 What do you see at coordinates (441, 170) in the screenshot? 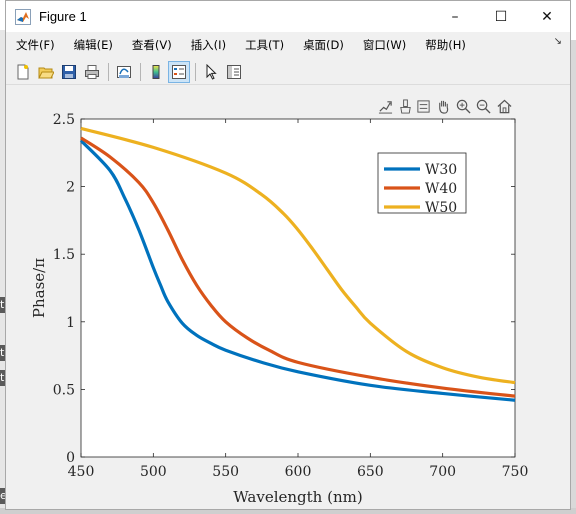
I see `legend-label-w30: W30` at bounding box center [441, 170].